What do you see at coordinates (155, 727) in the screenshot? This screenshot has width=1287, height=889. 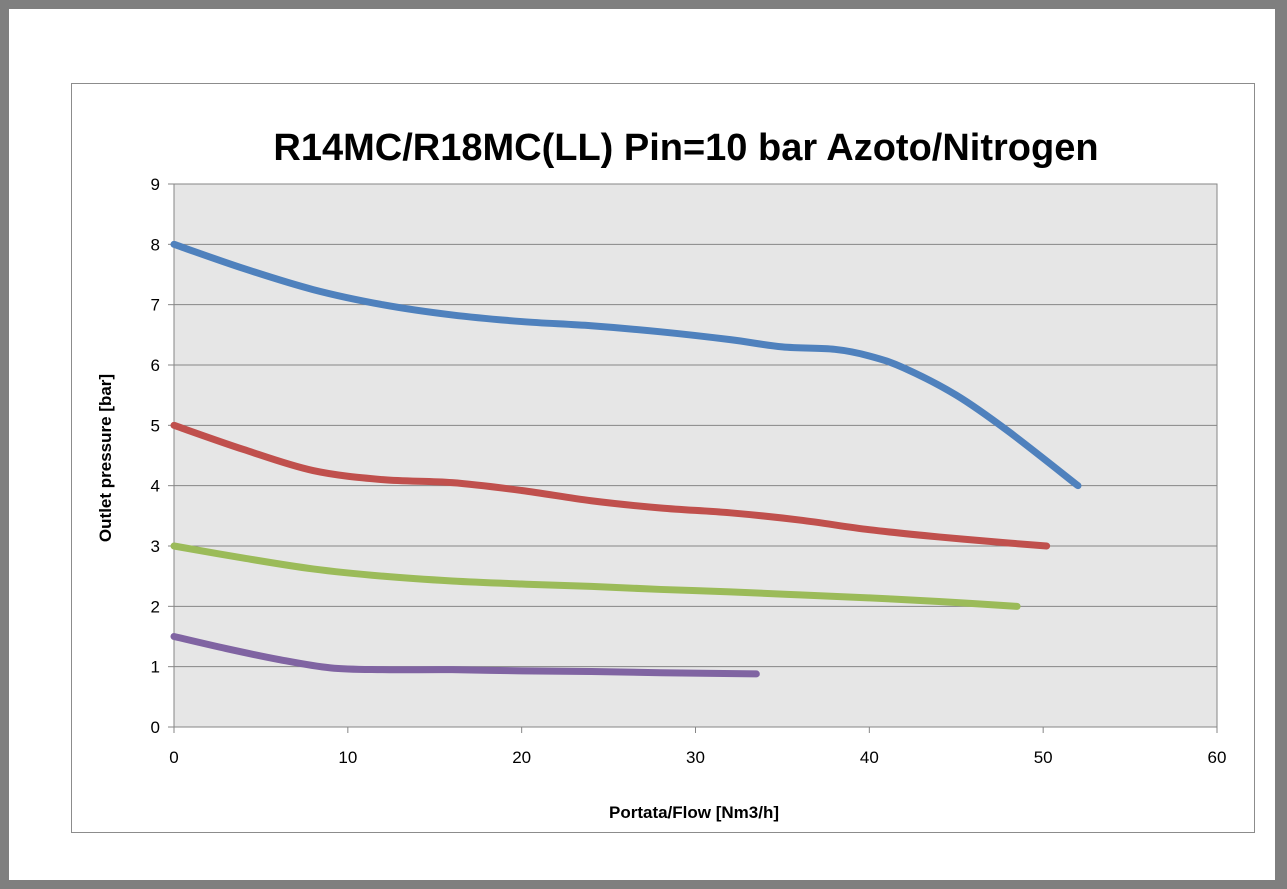 I see `y-tick-label: 0` at bounding box center [155, 727].